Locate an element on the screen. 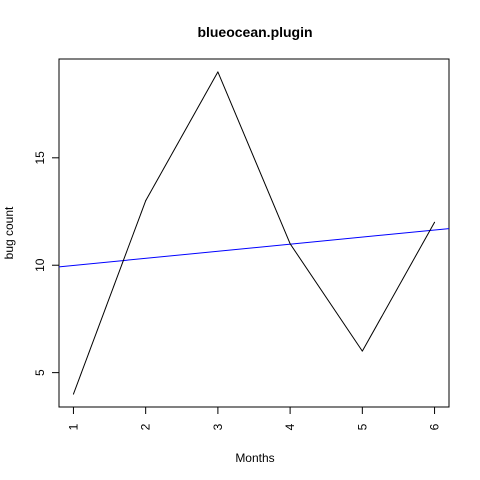  x-axis: 1 2 3 4 5 6 is located at coordinates (254, 418).